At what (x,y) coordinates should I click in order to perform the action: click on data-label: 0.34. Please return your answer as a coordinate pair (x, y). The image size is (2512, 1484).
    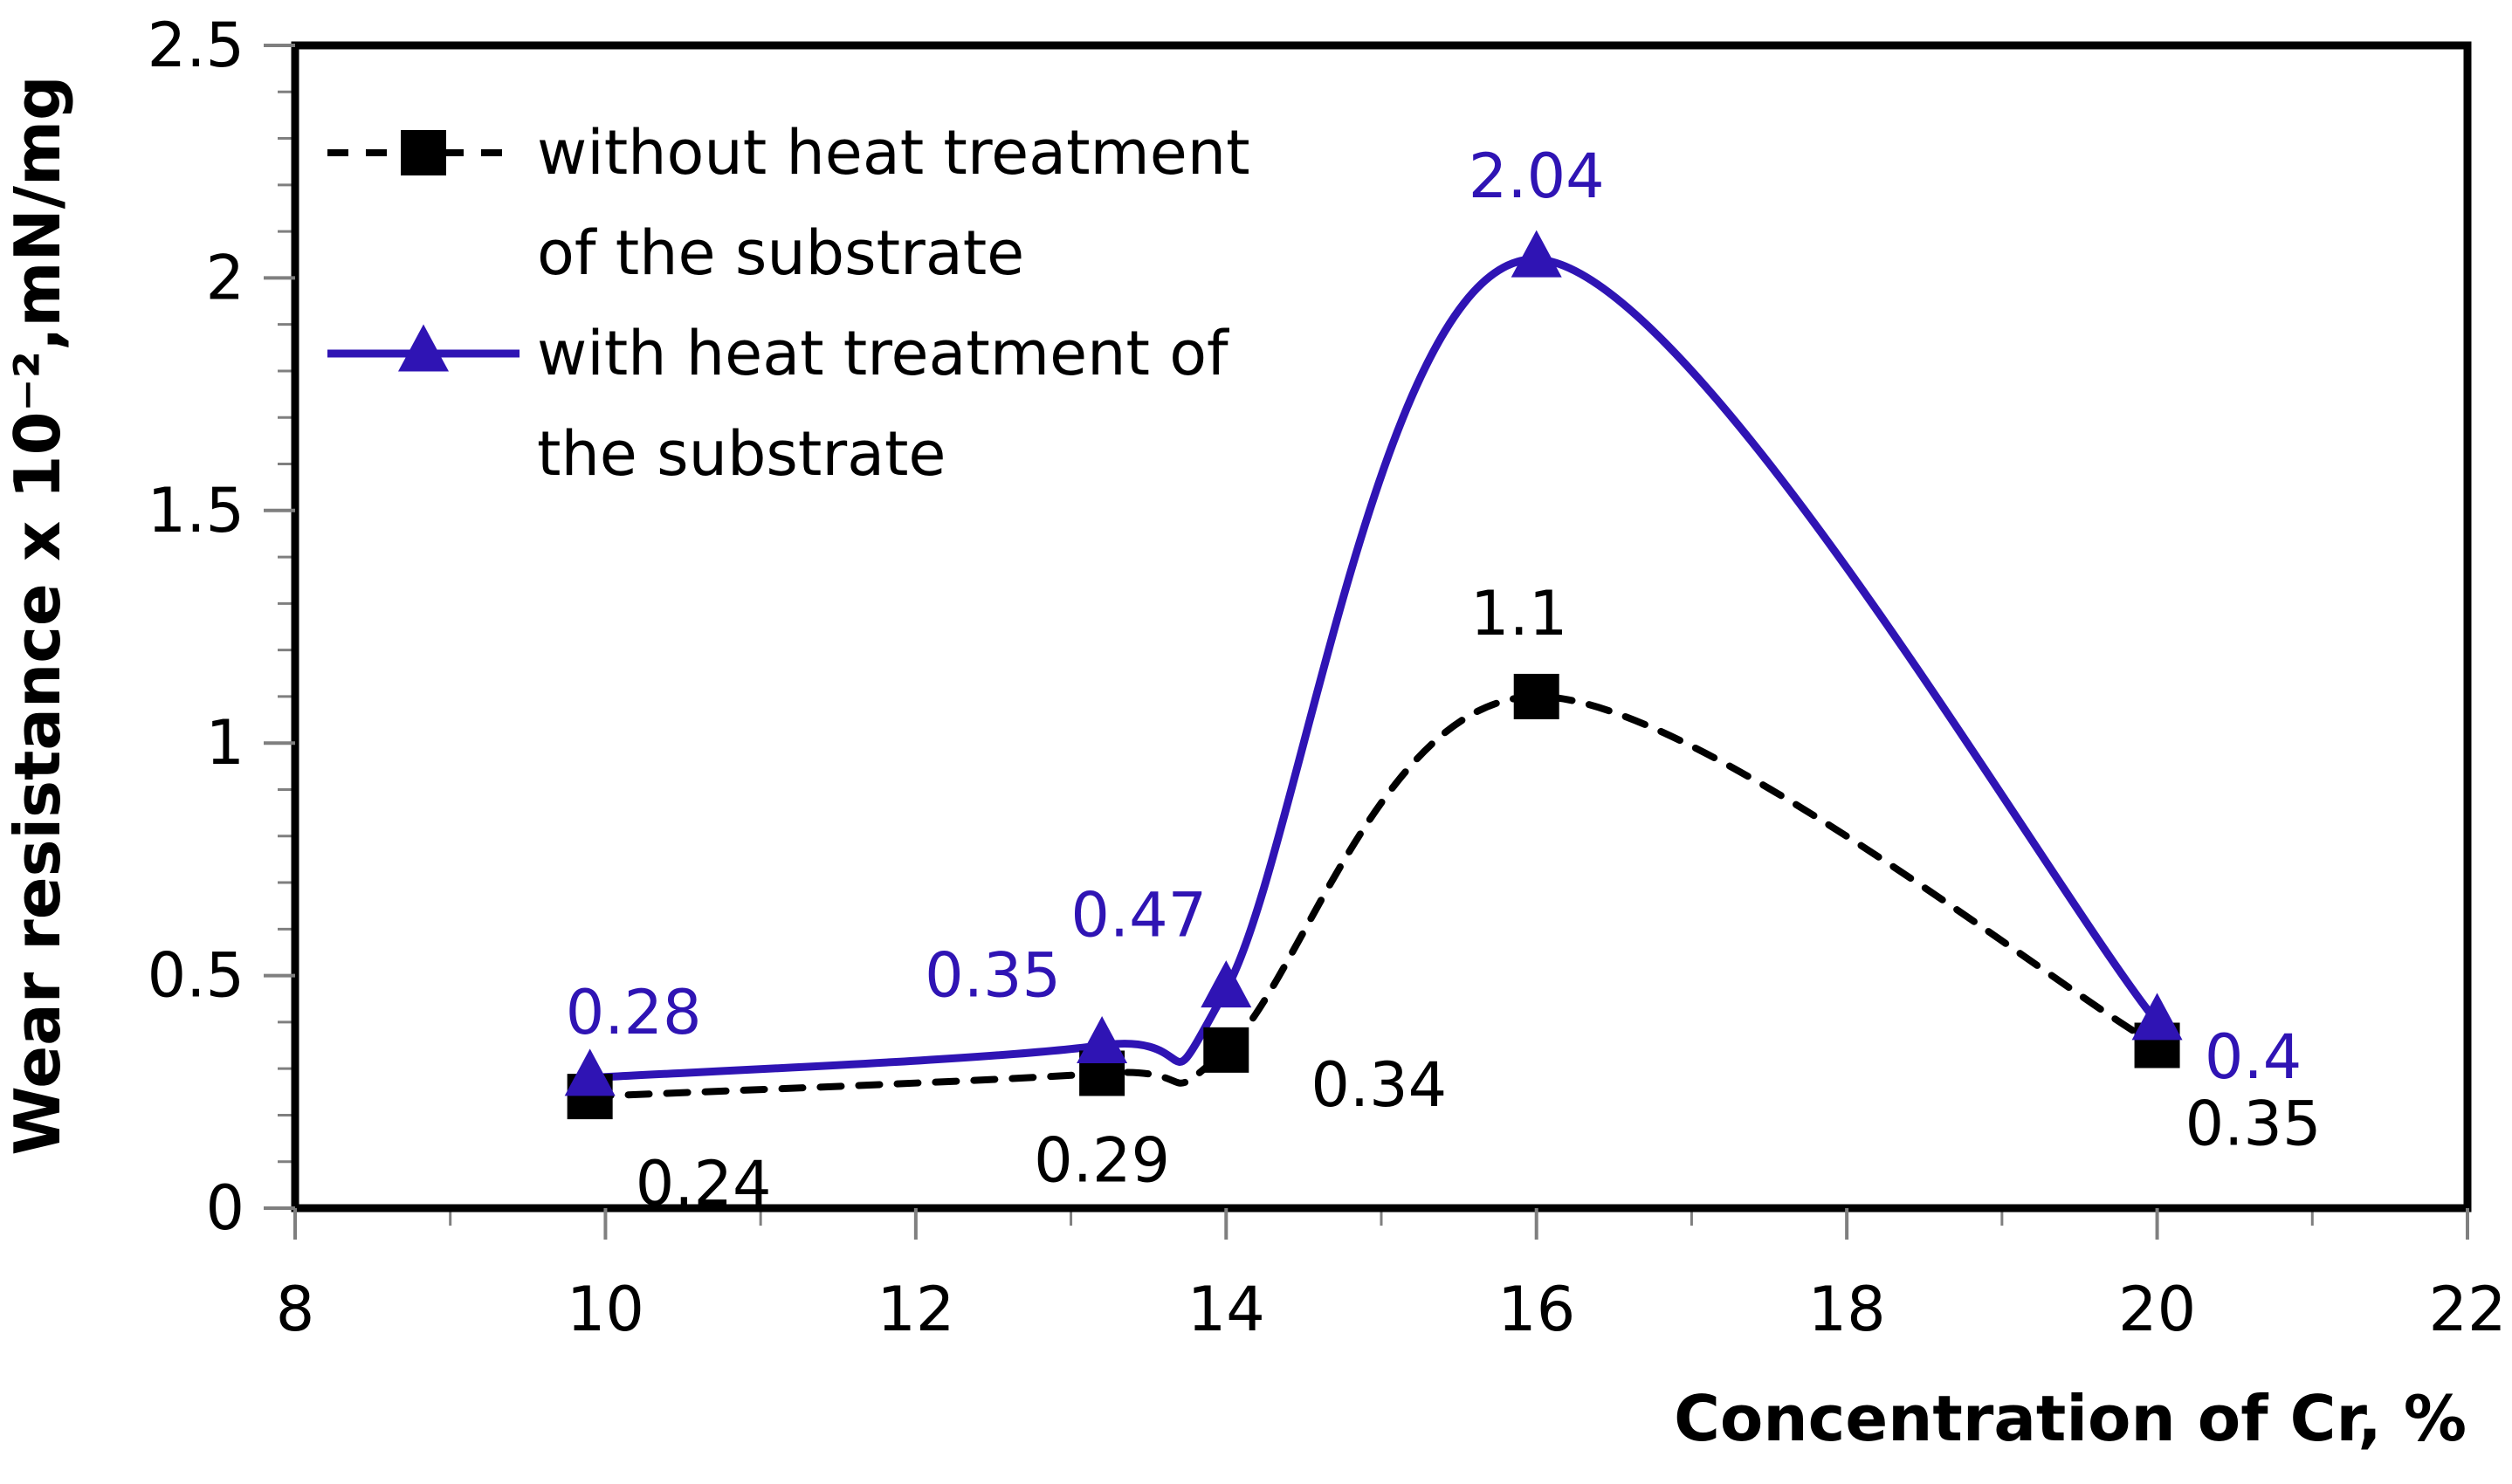
    Looking at the image, I should click on (1379, 1085).